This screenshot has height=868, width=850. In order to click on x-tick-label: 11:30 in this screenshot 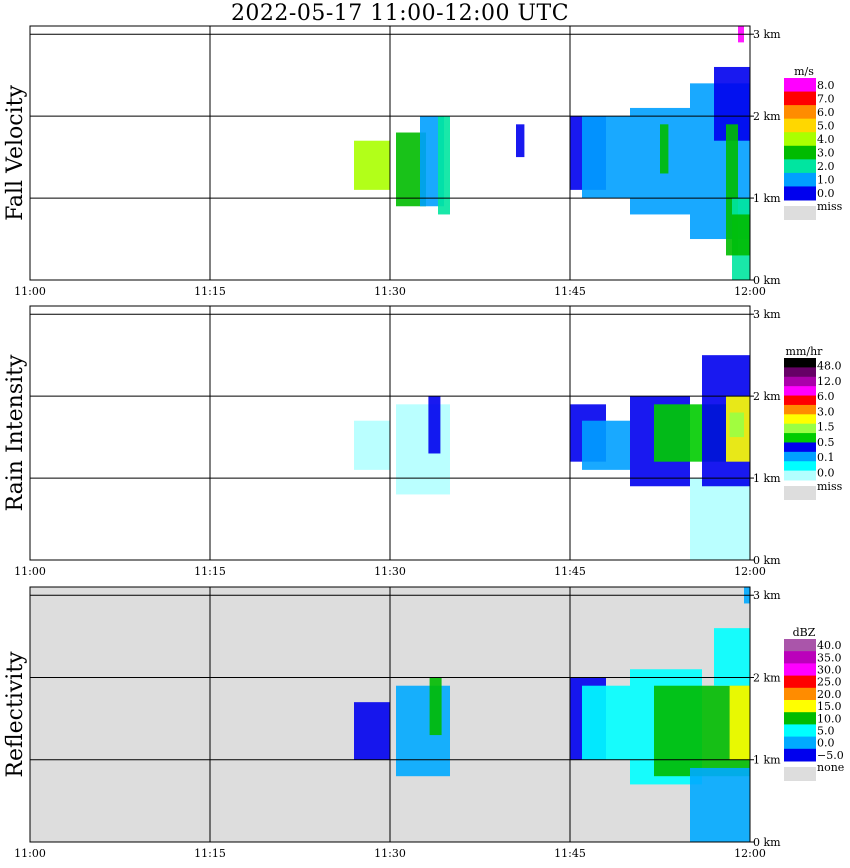, I will do `click(390, 291)`.